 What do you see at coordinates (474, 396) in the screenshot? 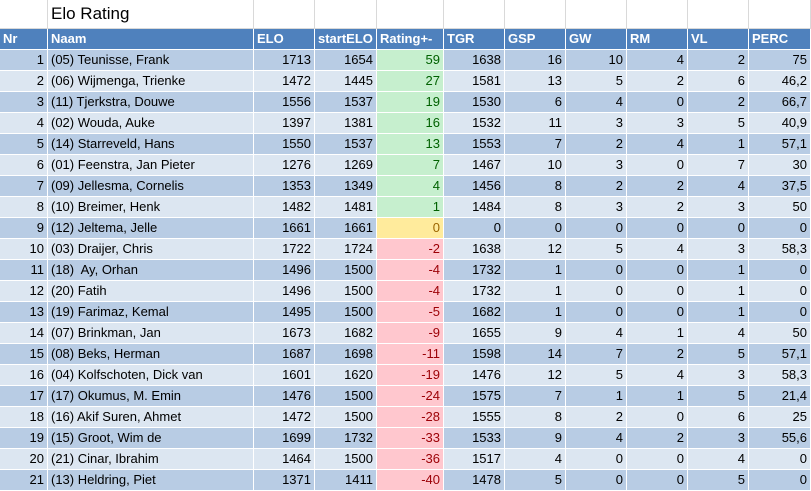
I see `value-cell: 1575` at bounding box center [474, 396].